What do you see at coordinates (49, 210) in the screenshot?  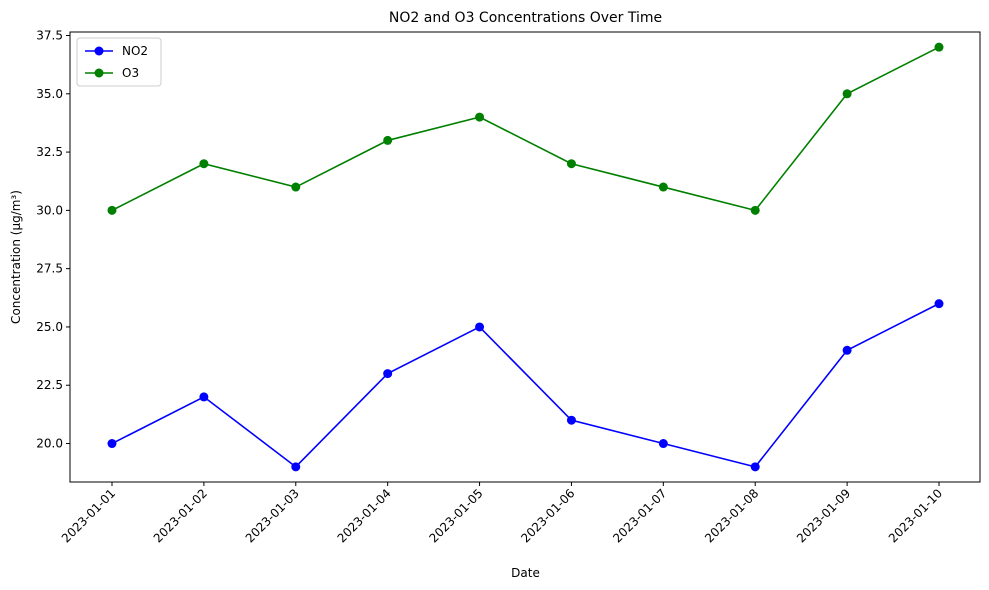 I see `y-tick-label: 30.0` at bounding box center [49, 210].